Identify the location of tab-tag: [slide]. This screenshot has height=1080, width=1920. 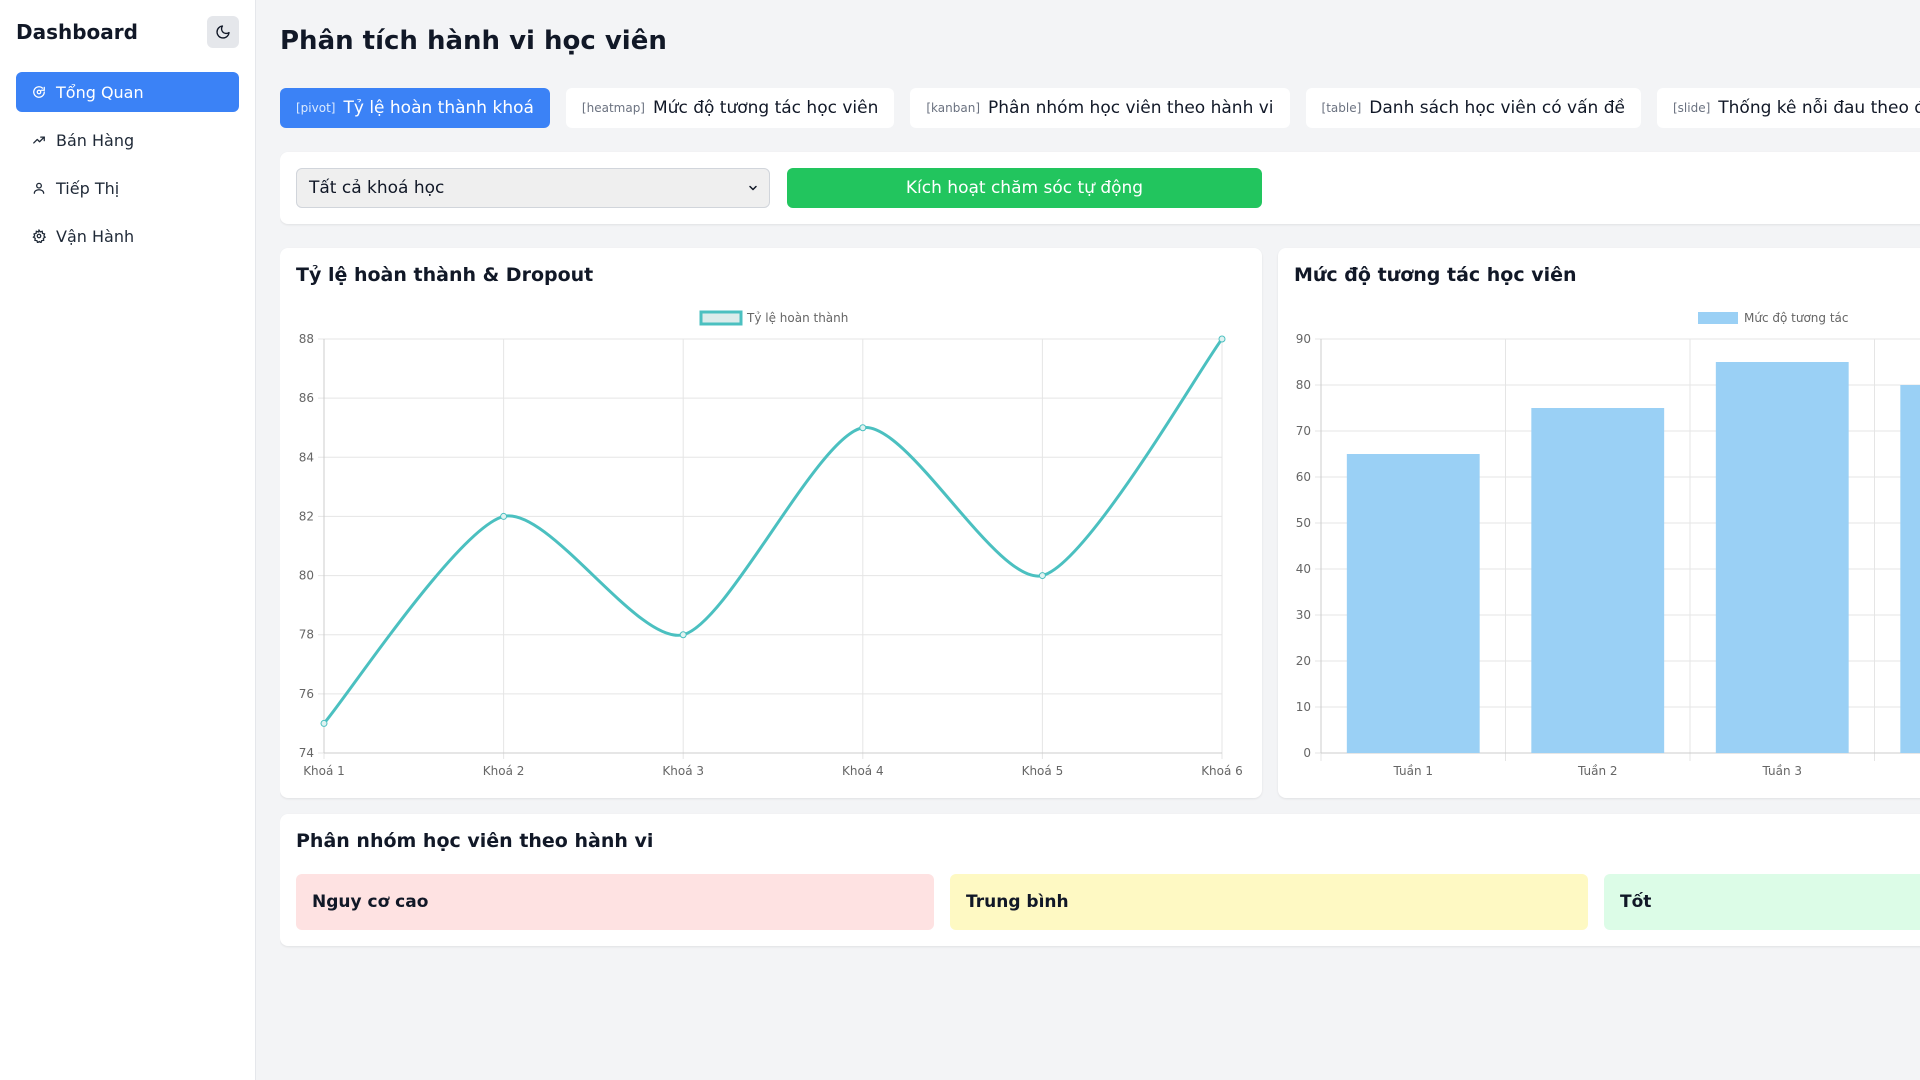
(1691, 108).